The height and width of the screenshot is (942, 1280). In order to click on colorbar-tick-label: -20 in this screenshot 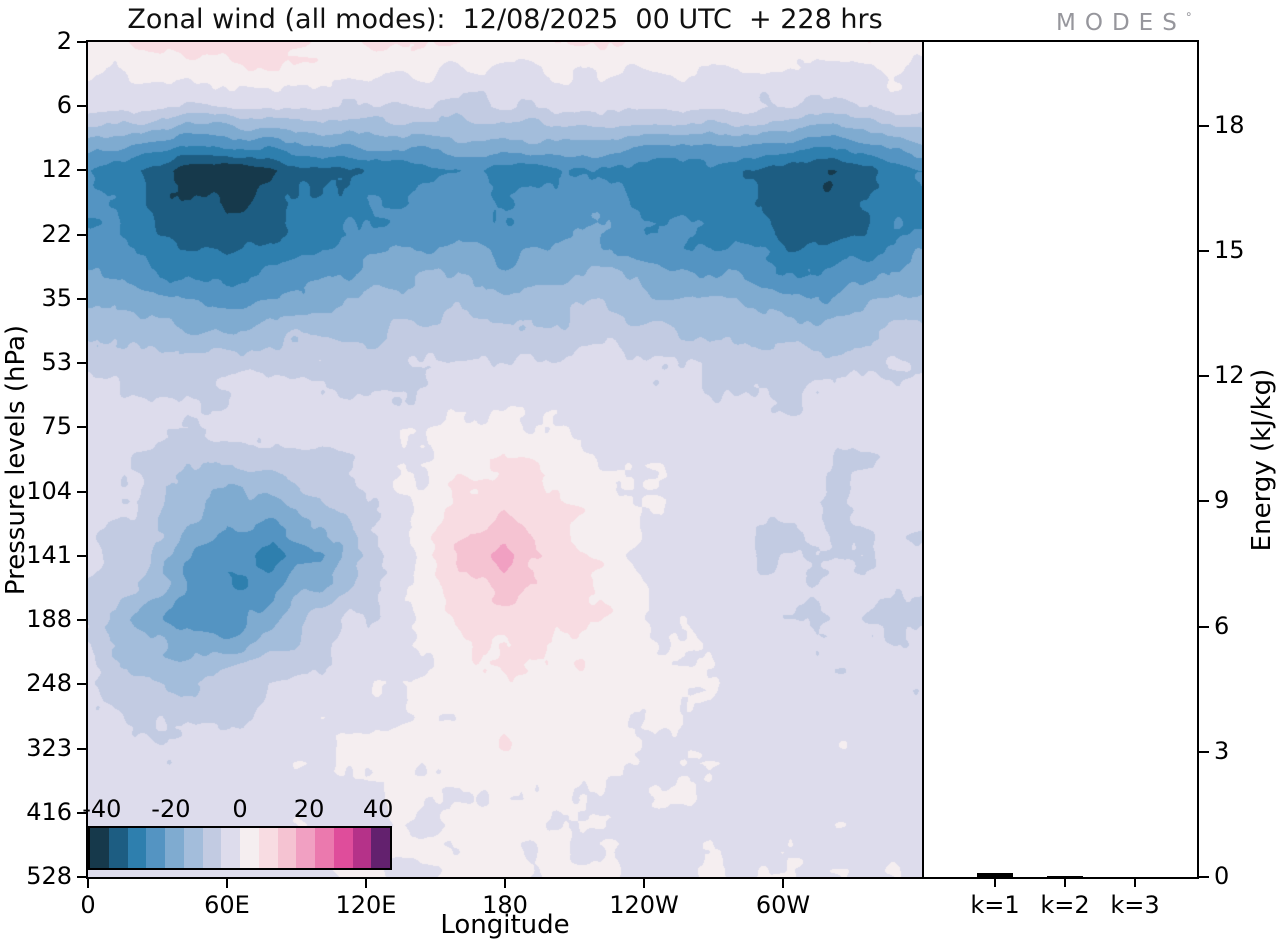, I will do `click(171, 809)`.